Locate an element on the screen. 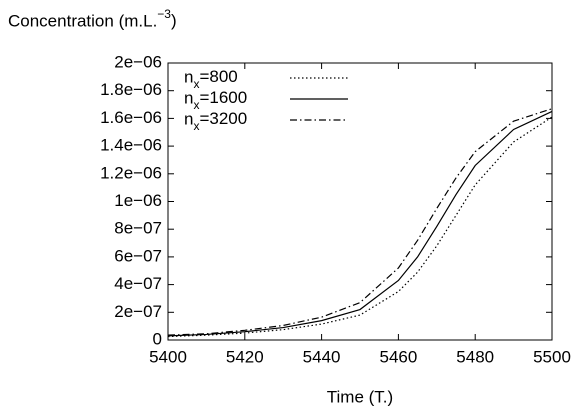  y-tick-label: 1.8e−06 is located at coordinates (131, 89).